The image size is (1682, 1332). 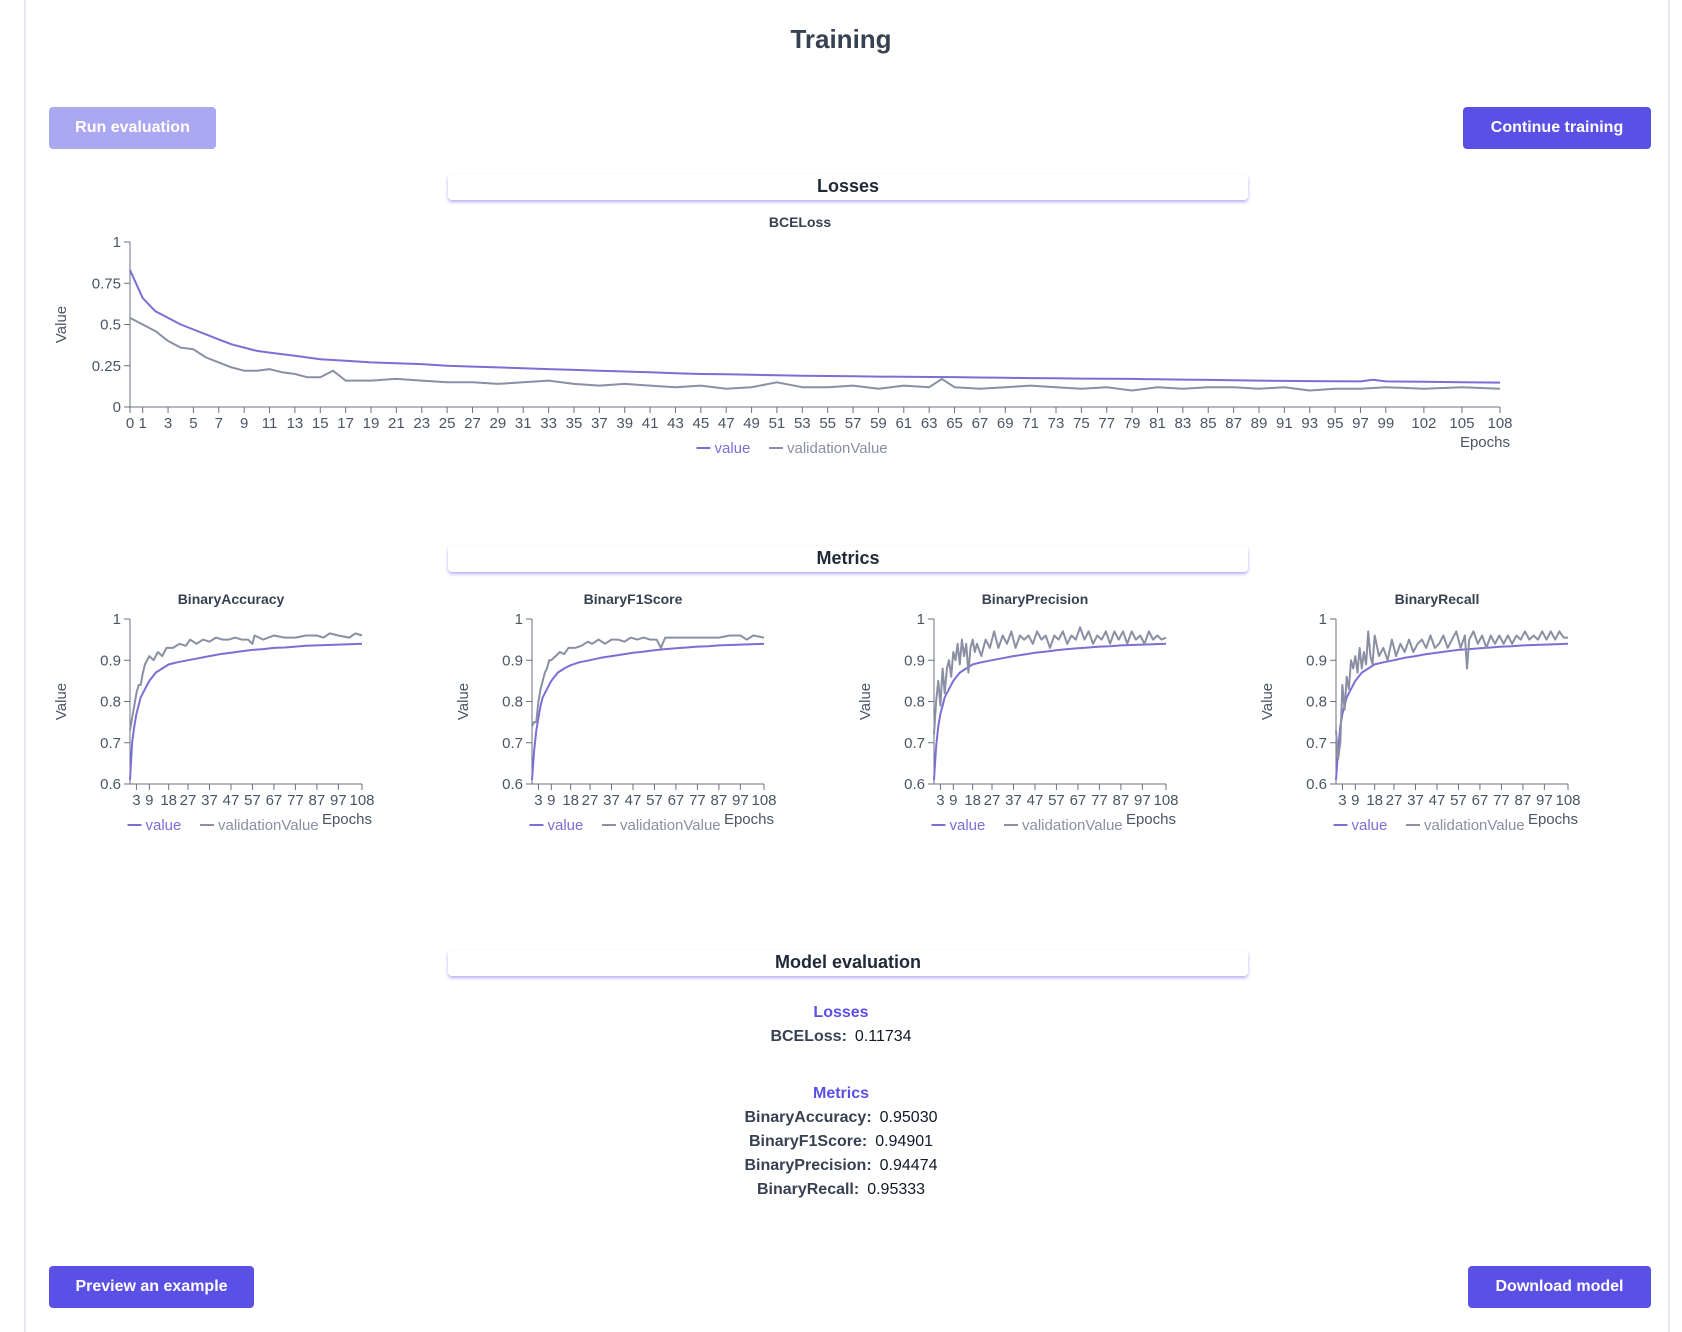 What do you see at coordinates (751, 423) in the screenshot?
I see `x-tick-label: 49` at bounding box center [751, 423].